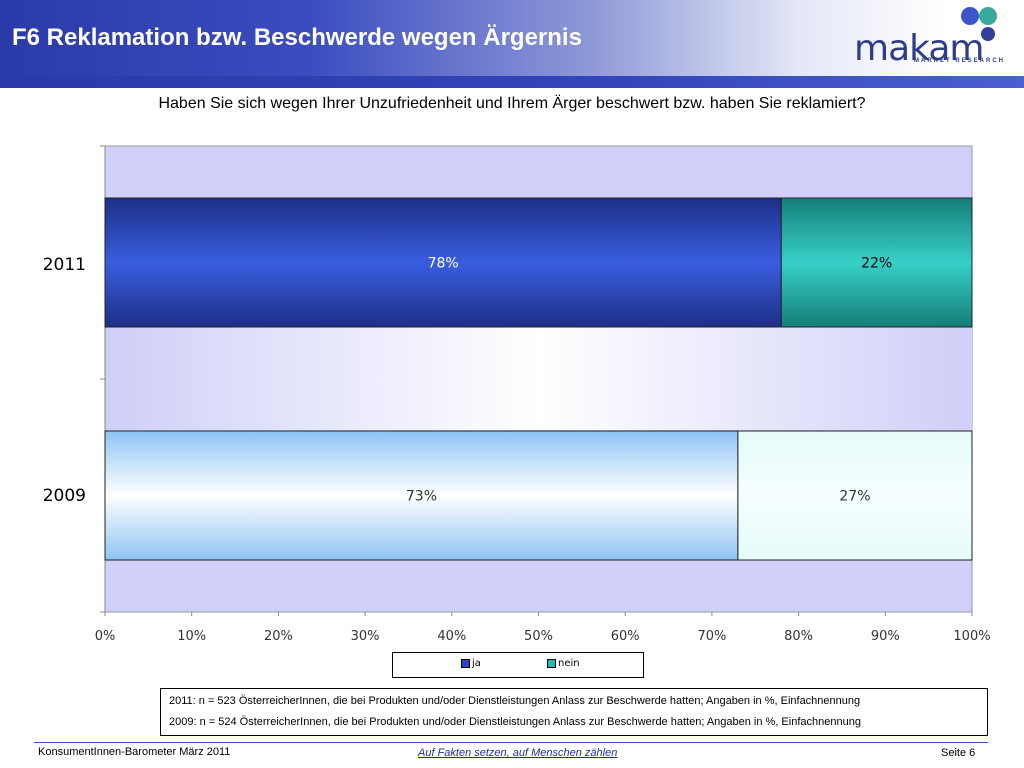 This screenshot has width=1024, height=768. I want to click on category-label-2011: 2011, so click(64, 265).